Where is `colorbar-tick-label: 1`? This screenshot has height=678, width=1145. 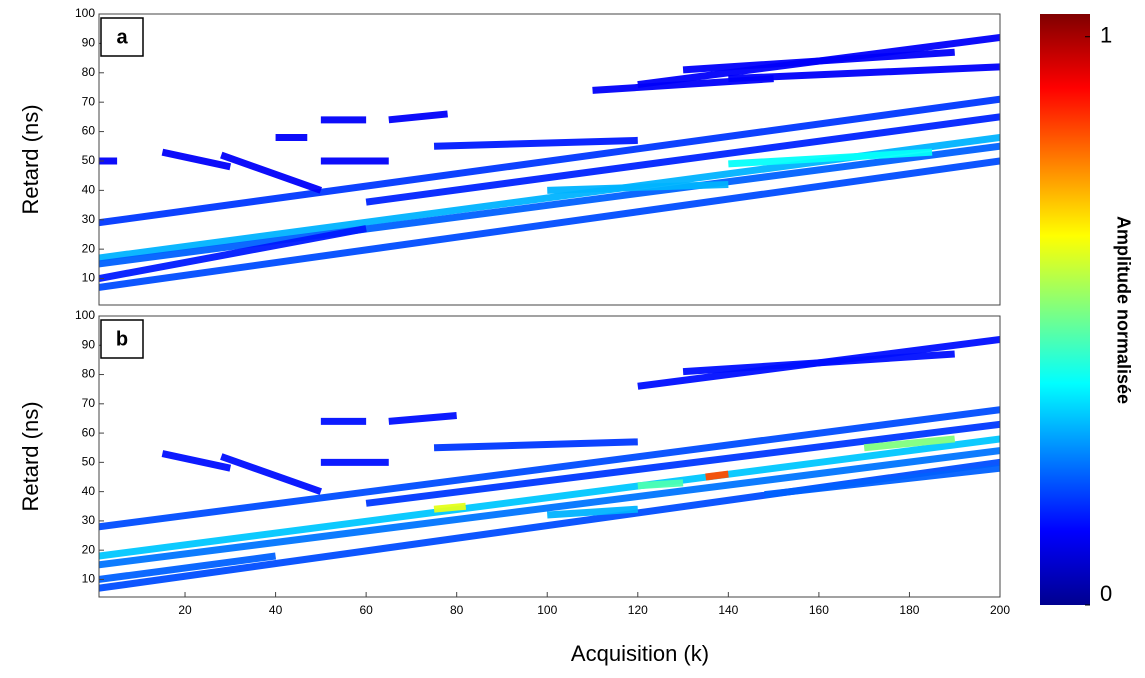 colorbar-tick-label: 1 is located at coordinates (1106, 35).